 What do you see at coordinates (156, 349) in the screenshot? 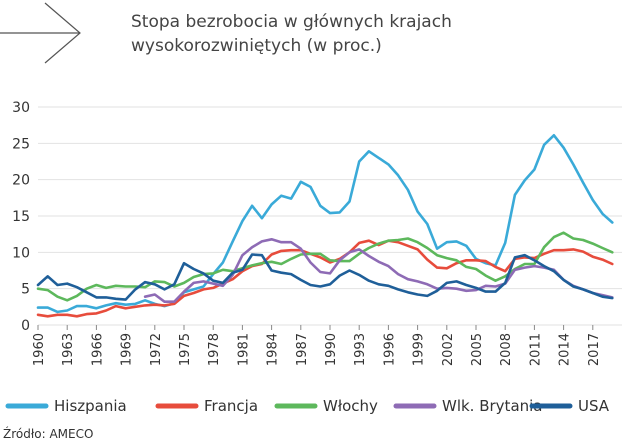
I see `x-tick-label: 1972` at bounding box center [156, 349].